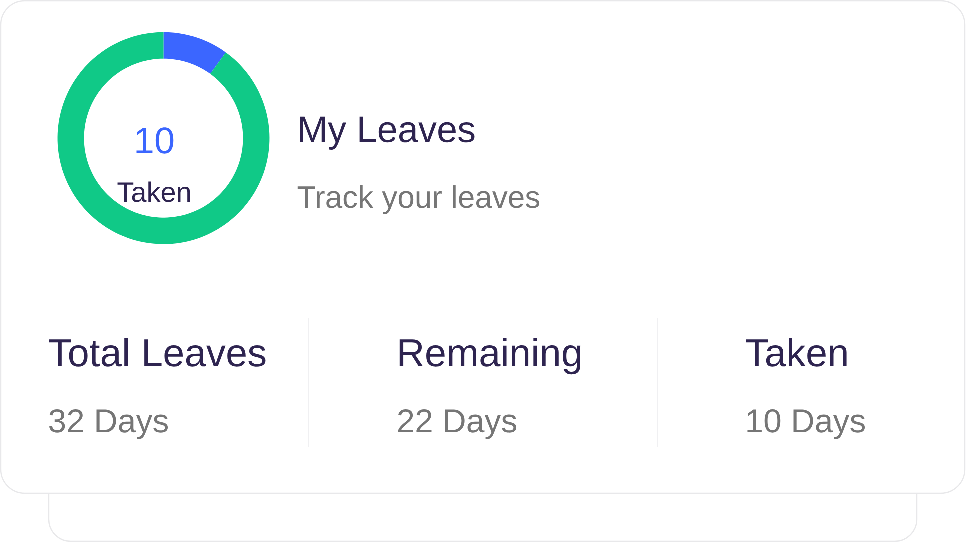 This screenshot has width=966, height=552. I want to click on text: Remaining, so click(490, 356).